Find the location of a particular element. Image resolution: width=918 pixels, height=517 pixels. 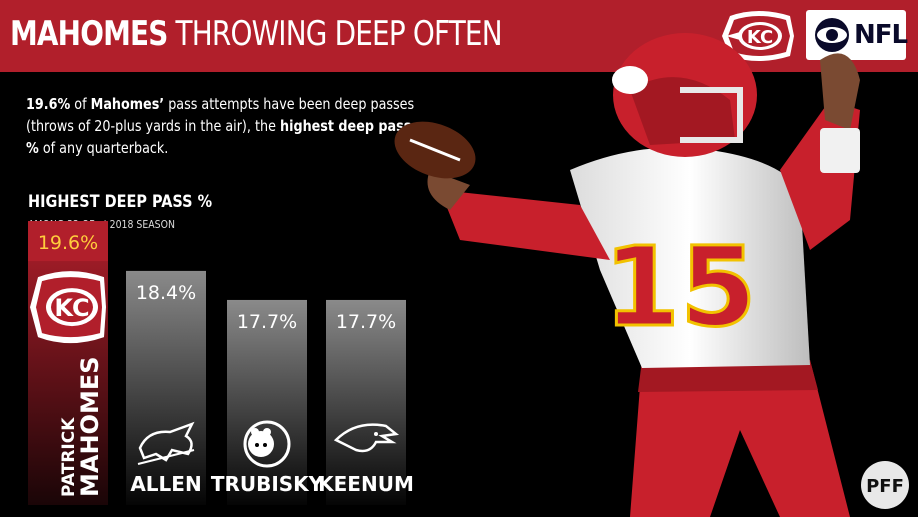

broncos-logo-icon is located at coordinates (366, 438).